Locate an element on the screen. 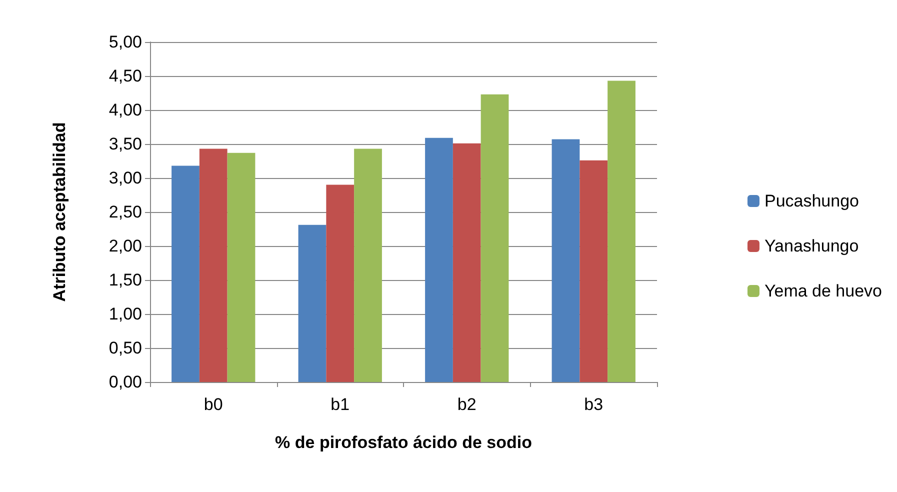  y-tick-label: 2,00 is located at coordinates (125, 246).